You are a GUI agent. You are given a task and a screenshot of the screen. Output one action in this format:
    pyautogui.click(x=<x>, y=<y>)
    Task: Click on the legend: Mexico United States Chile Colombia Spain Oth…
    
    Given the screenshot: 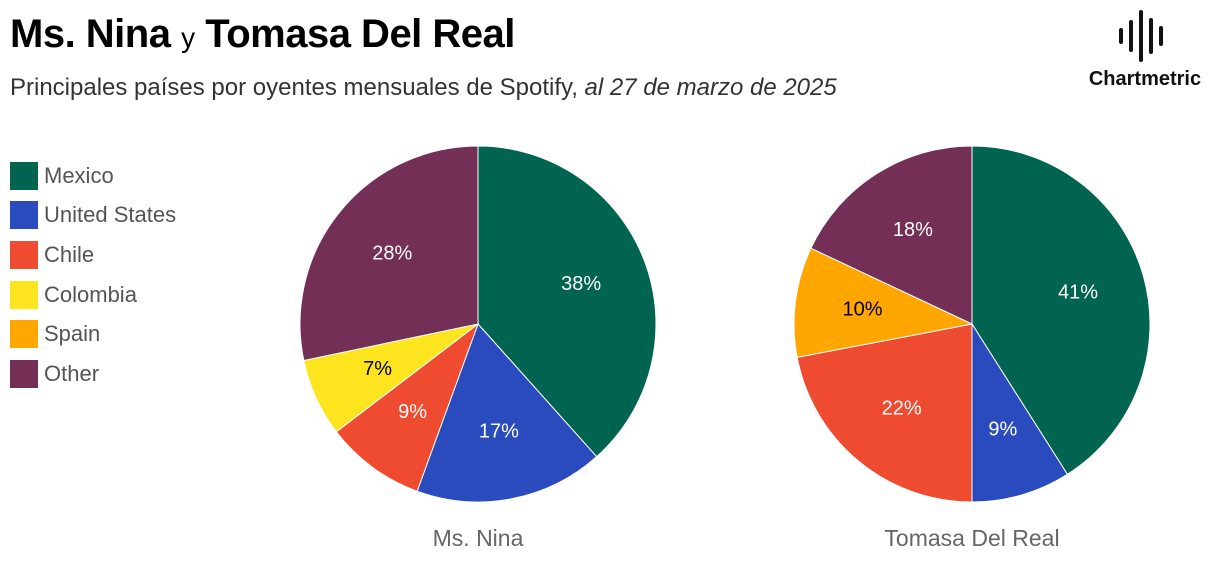 What is the action you would take?
    pyautogui.click(x=93, y=275)
    